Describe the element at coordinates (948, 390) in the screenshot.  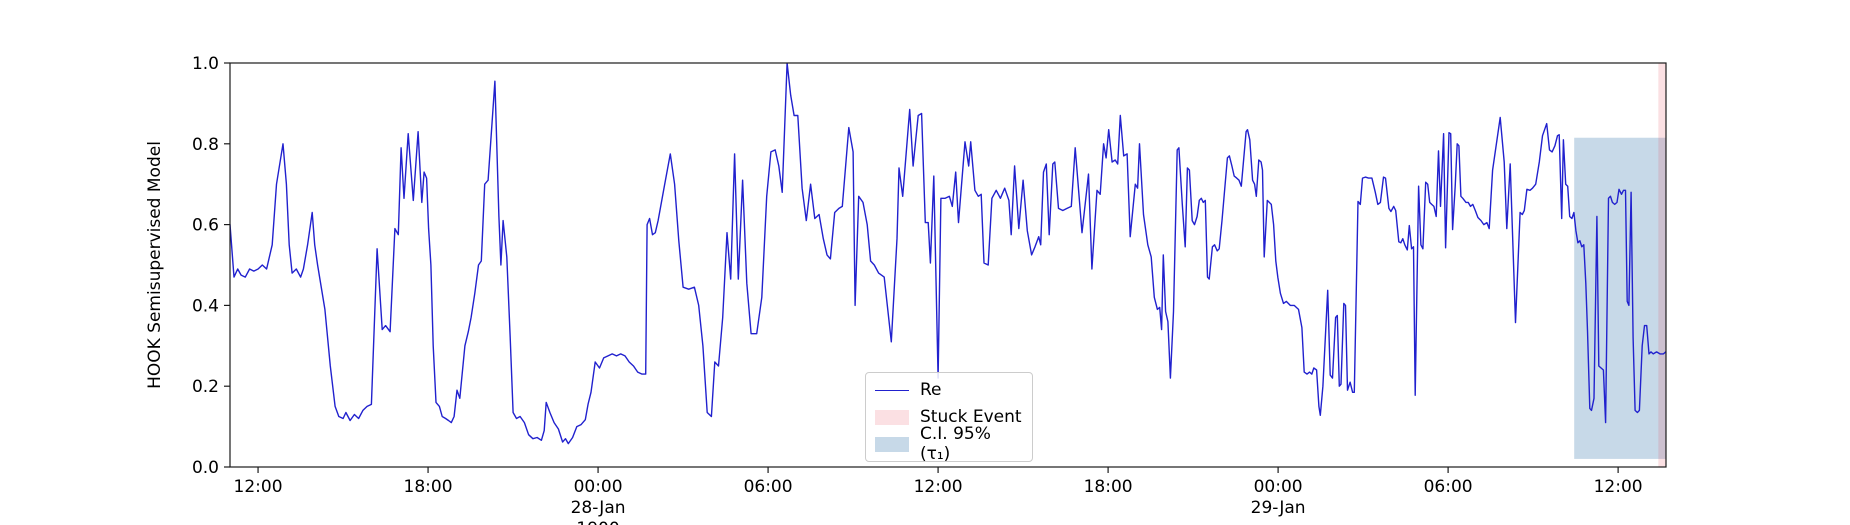
I see `legend-item-re: Re` at that location.